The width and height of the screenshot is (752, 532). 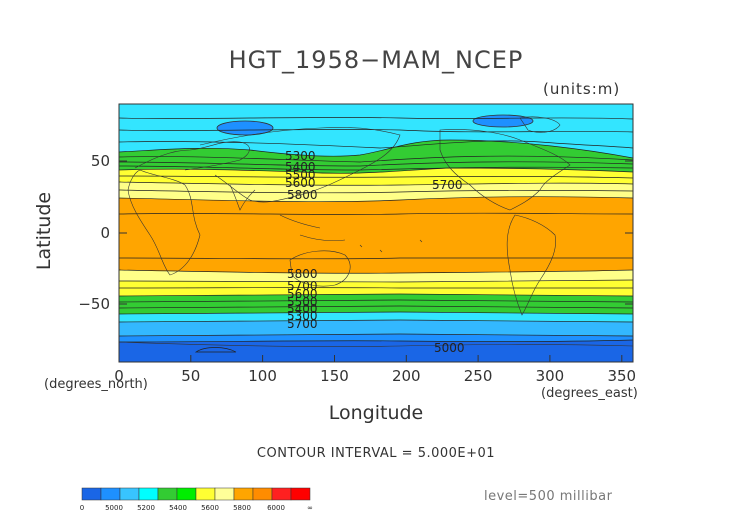 What do you see at coordinates (406, 376) in the screenshot?
I see `x-tick-label: 200` at bounding box center [406, 376].